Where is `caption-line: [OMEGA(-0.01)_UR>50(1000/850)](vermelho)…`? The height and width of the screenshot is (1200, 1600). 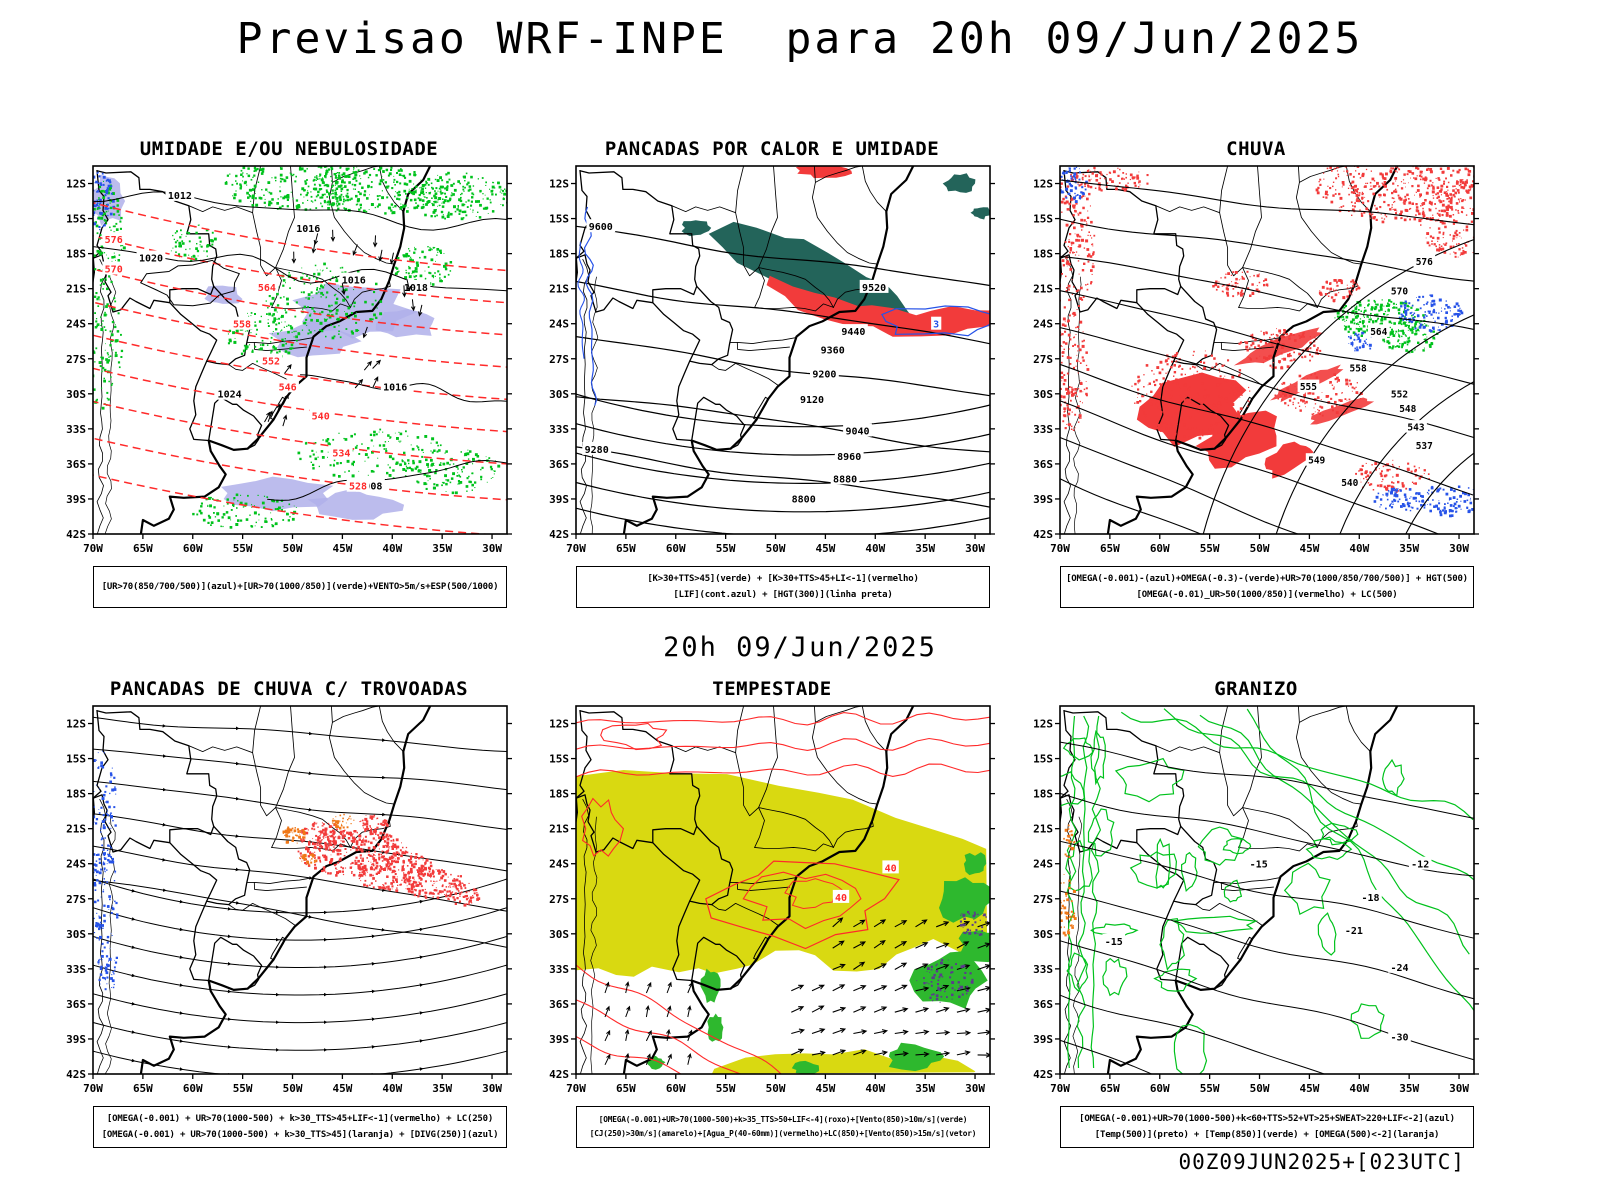
caption-line: [OMEGA(-0.01)_UR>50(1000/850)](vermelho)… is located at coordinates (1267, 594).